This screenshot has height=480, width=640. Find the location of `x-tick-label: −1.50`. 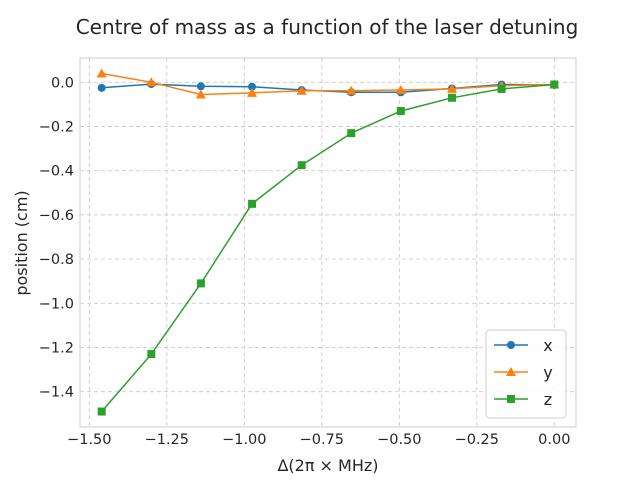

x-tick-label: −1.50 is located at coordinates (89, 440).